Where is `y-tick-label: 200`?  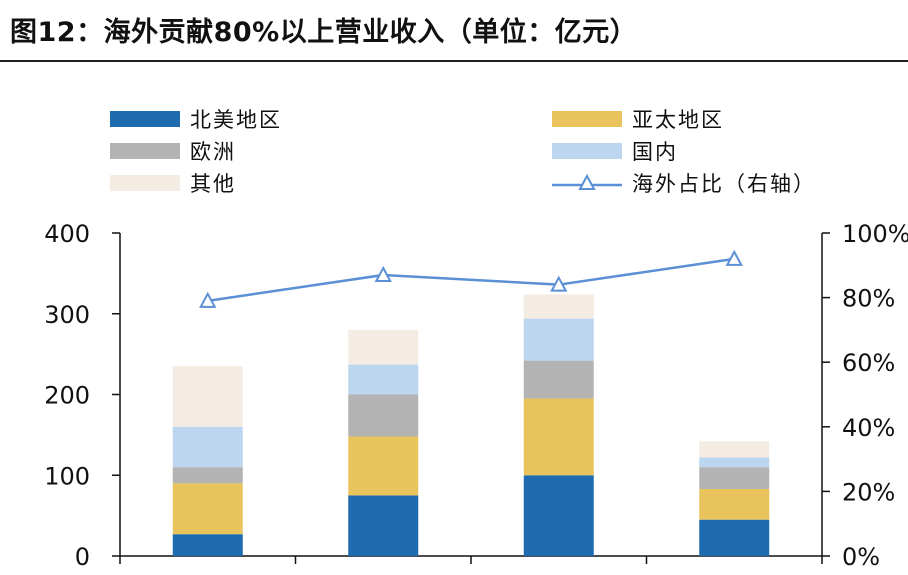 y-tick-label: 200 is located at coordinates (67, 396).